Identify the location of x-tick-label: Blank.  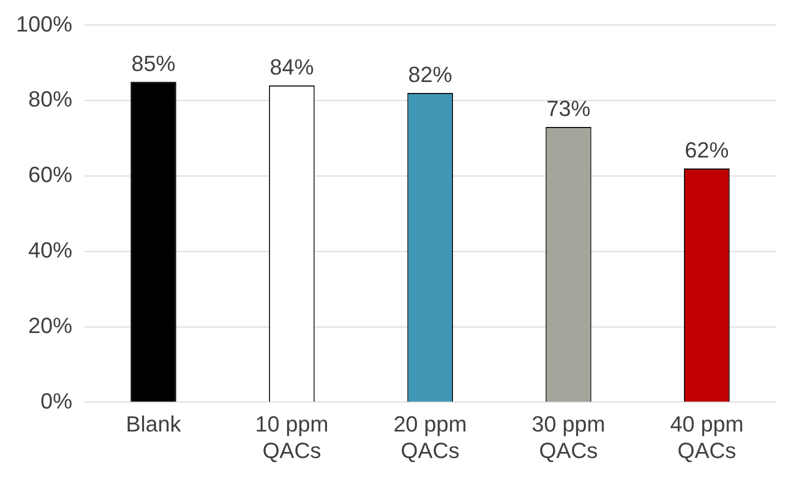
(154, 423).